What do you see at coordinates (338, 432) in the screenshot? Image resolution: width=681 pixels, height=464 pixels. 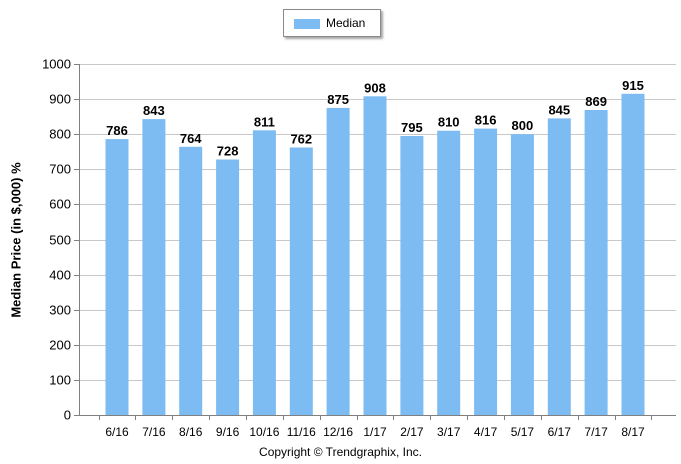 I see `x-tick-label: 12/16` at bounding box center [338, 432].